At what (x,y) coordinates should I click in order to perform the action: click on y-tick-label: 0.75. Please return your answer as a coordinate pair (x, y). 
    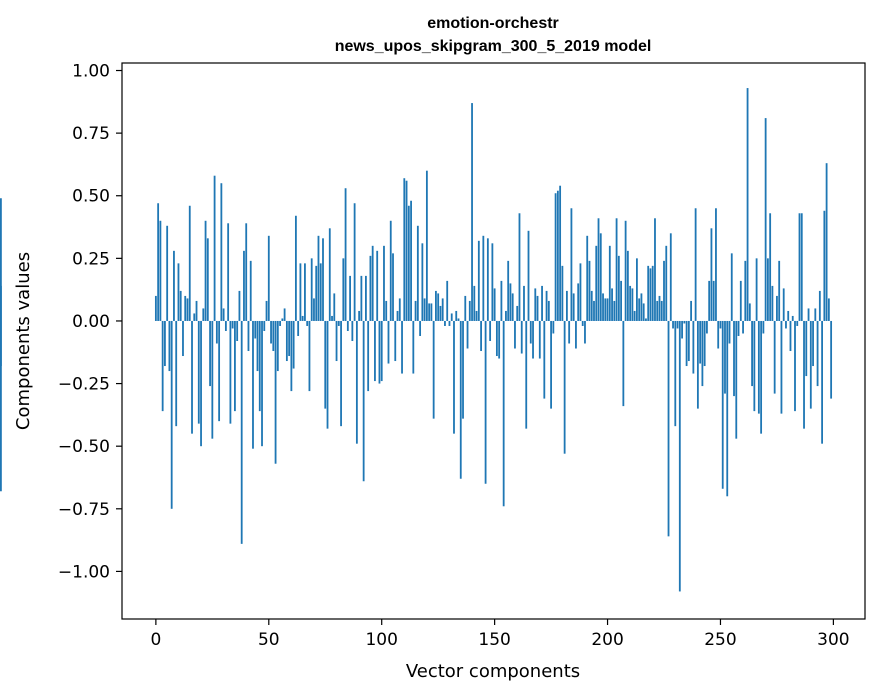
    Looking at the image, I should click on (91, 134).